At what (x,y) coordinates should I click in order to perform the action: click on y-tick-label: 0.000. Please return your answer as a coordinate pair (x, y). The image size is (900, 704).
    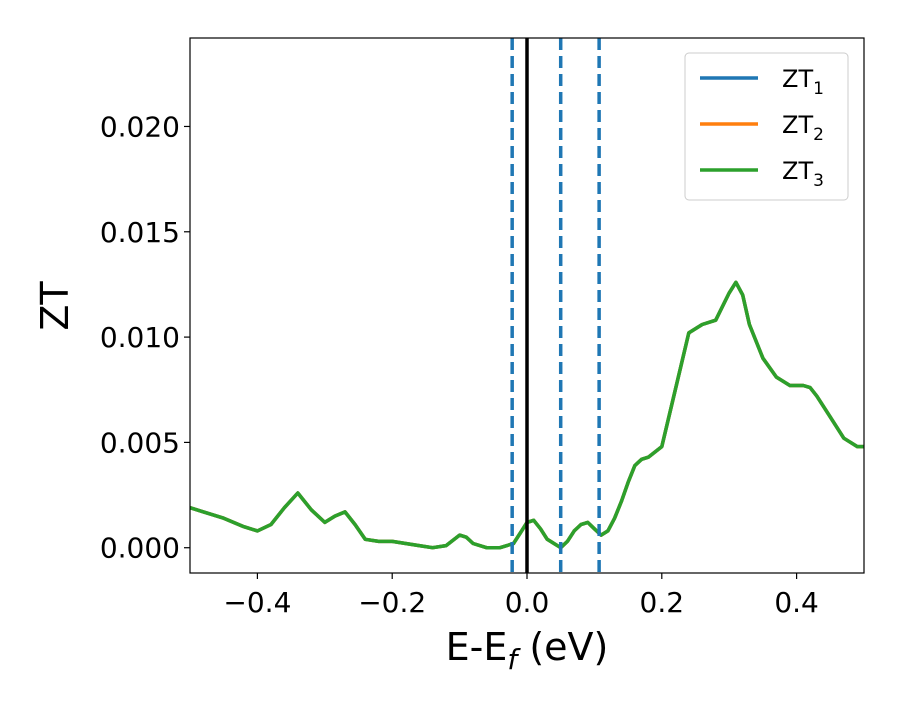
    Looking at the image, I should click on (140, 548).